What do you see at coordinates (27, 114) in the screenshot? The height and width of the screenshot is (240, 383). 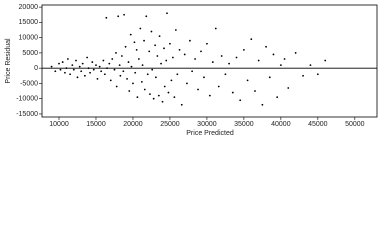 I see `y-tick-label: -15000` at bounding box center [27, 114].